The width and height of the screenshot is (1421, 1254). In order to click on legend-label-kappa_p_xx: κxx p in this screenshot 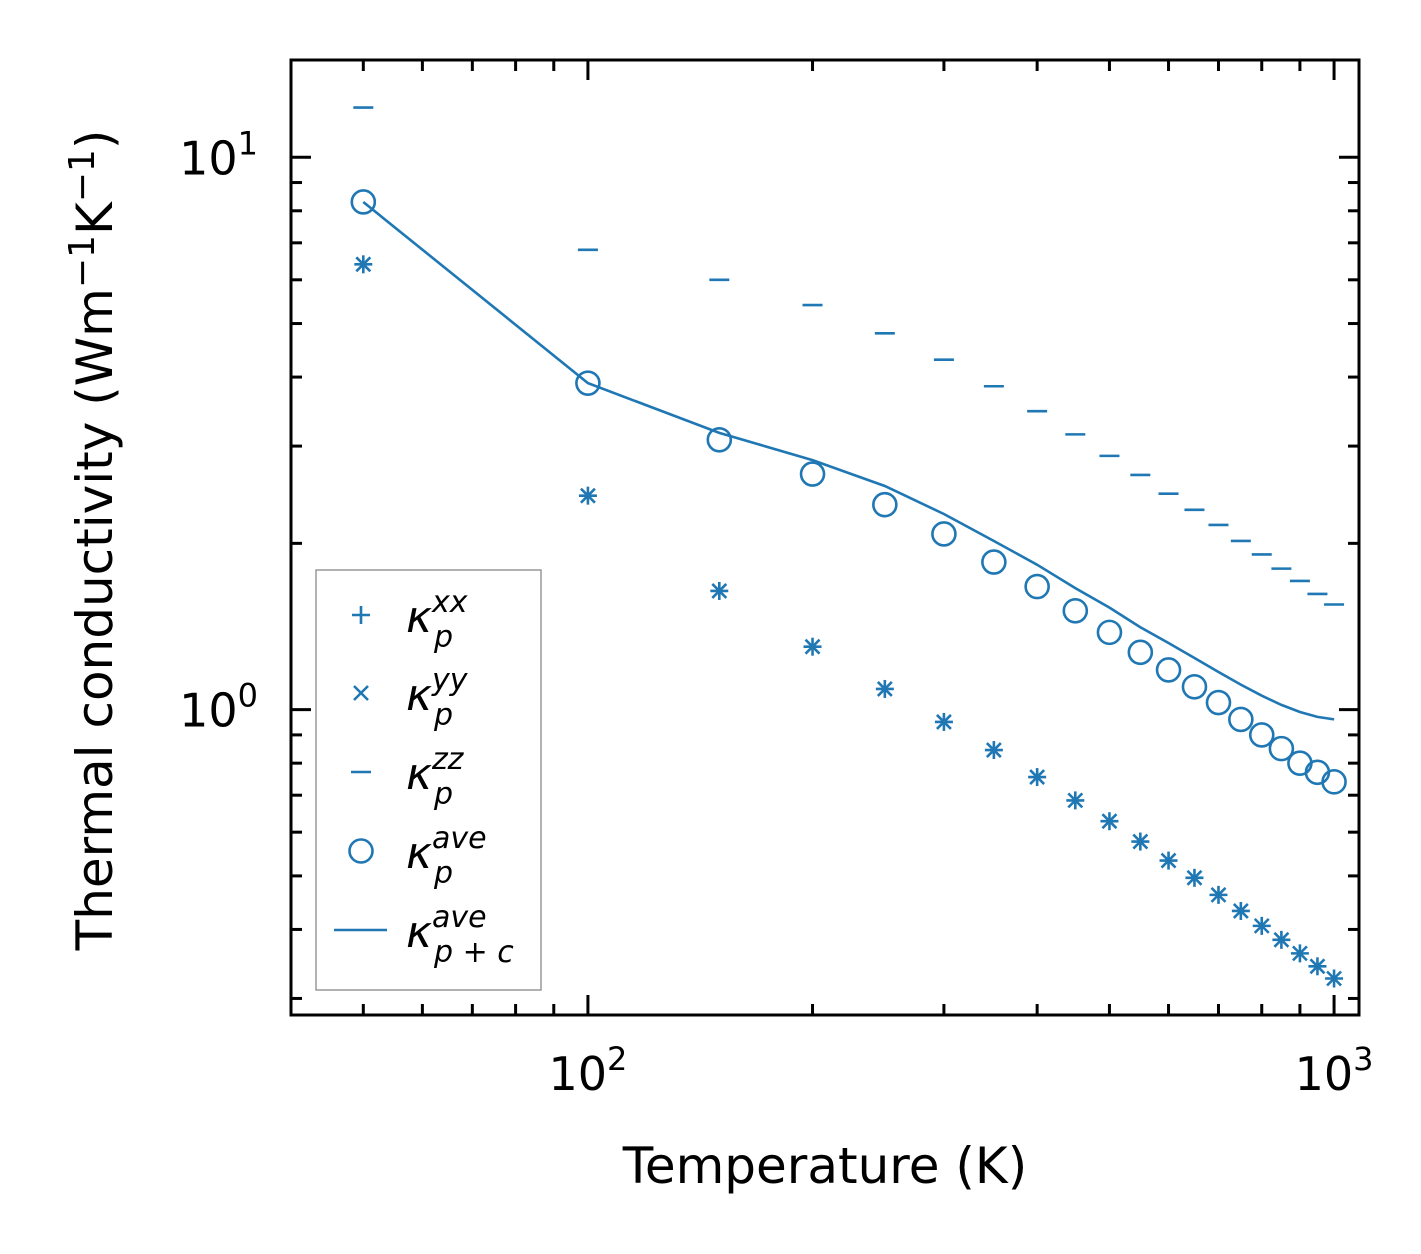, I will do `click(437, 620)`.